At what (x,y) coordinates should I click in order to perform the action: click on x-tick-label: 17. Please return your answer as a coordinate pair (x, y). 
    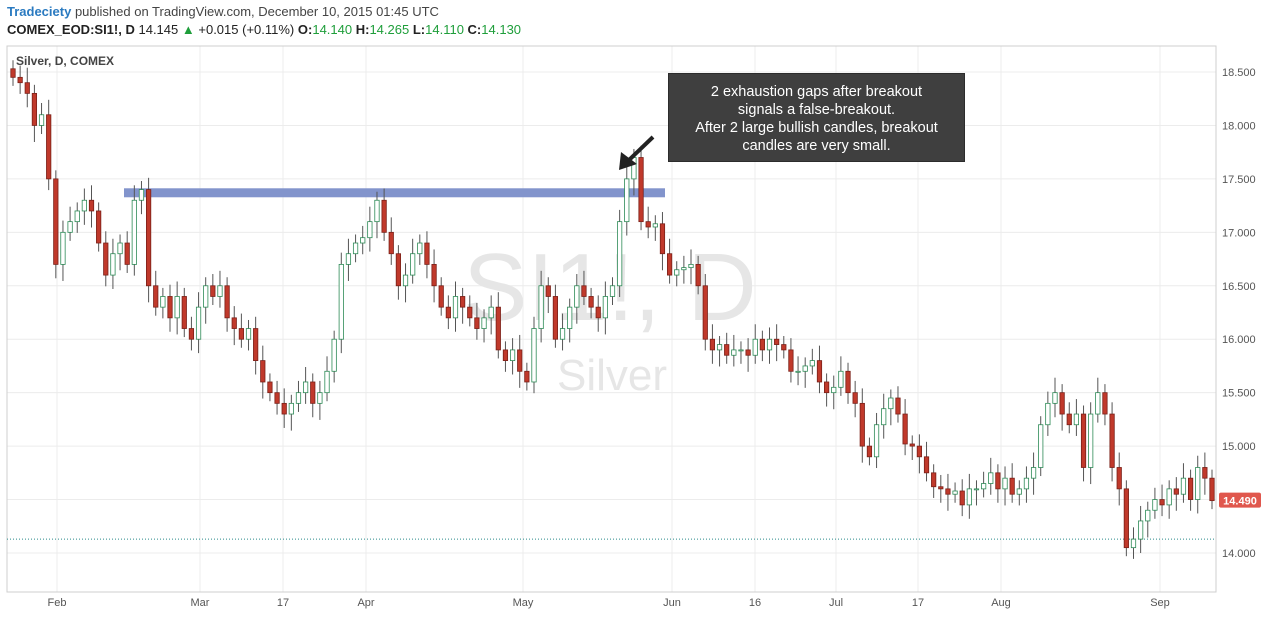
    Looking at the image, I should click on (918, 603).